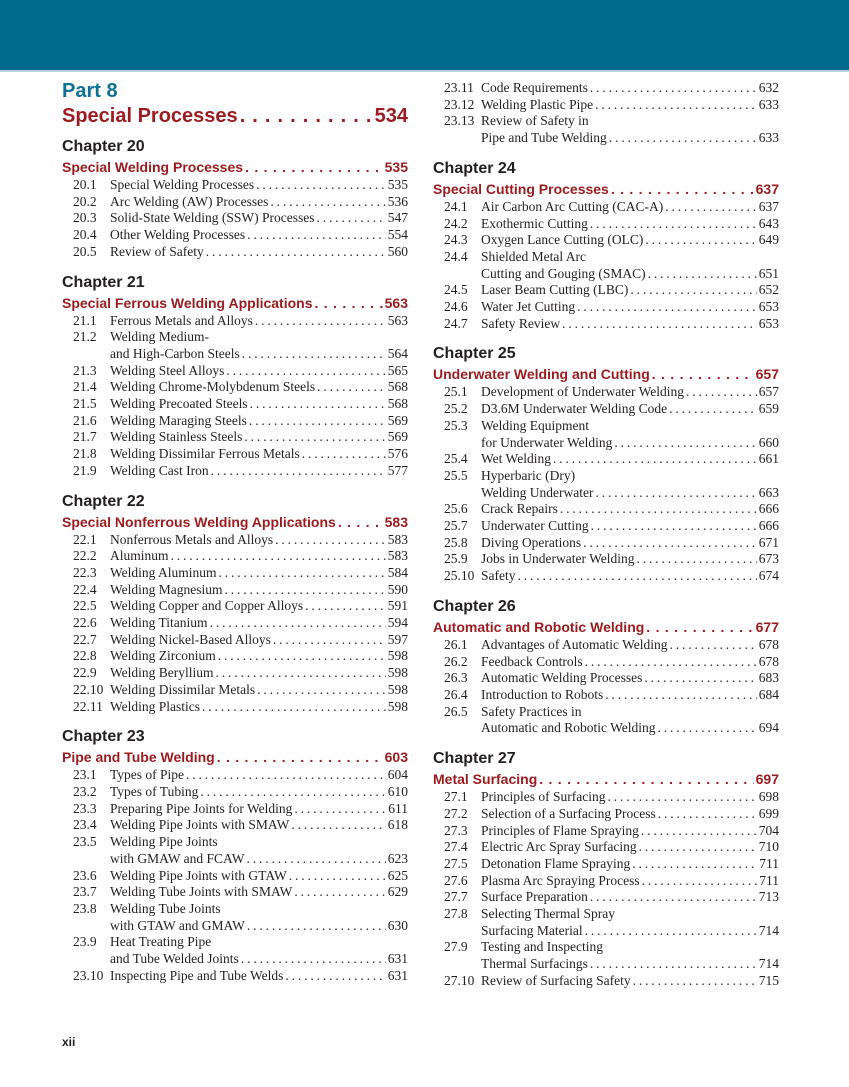 The height and width of the screenshot is (1087, 849). What do you see at coordinates (235, 775) in the screenshot?
I see `toc-entry: 23.1 Types of Pipe 604` at bounding box center [235, 775].